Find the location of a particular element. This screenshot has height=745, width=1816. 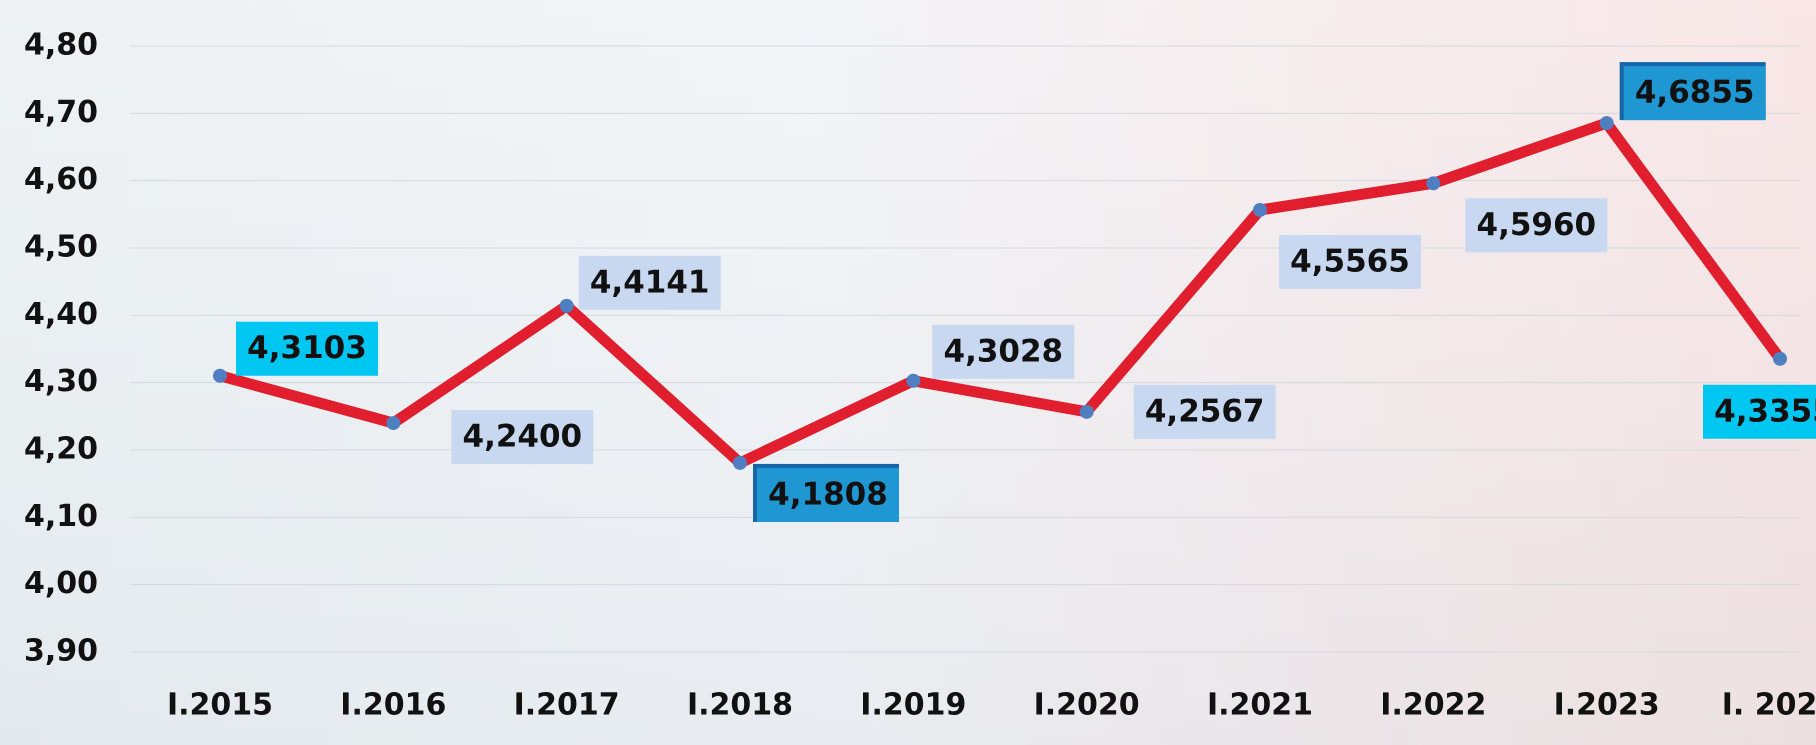

x-tick-label: I.2022 is located at coordinates (1433, 705).